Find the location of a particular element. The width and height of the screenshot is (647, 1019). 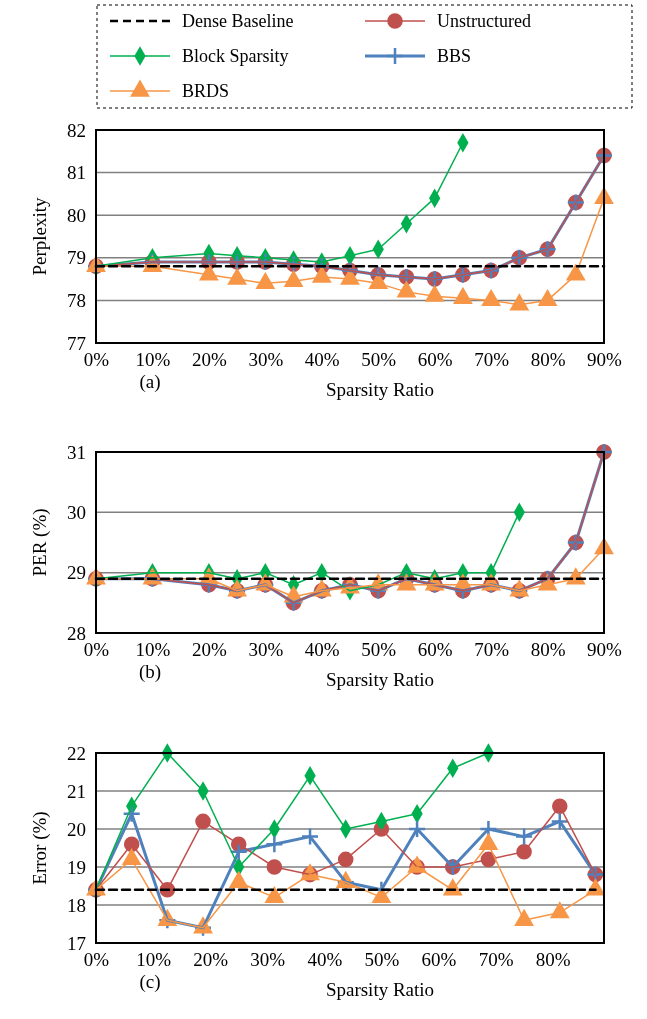

y-tick-label: 17 is located at coordinates (76, 943).